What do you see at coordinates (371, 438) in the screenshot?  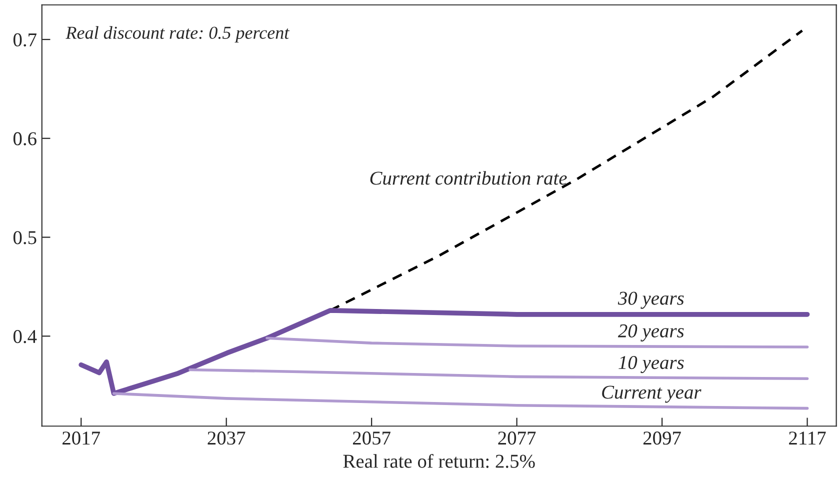 I see `x-tick-label: 2057` at bounding box center [371, 438].